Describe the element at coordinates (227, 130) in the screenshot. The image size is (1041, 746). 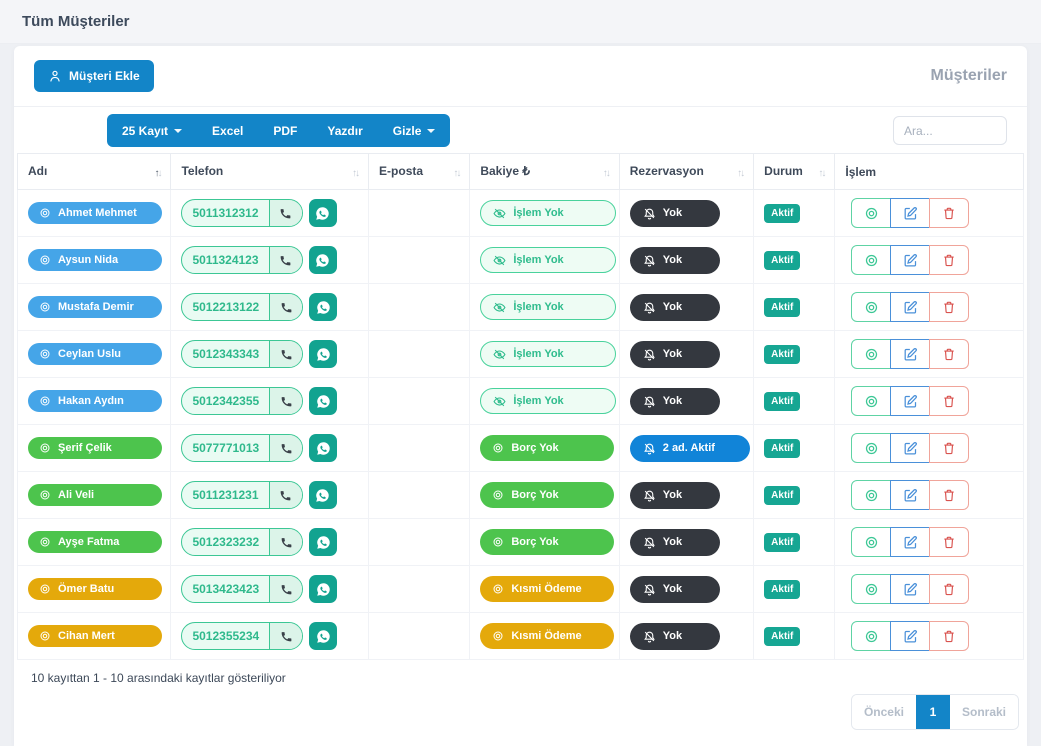
I see `export-excel-button: Excel` at that location.